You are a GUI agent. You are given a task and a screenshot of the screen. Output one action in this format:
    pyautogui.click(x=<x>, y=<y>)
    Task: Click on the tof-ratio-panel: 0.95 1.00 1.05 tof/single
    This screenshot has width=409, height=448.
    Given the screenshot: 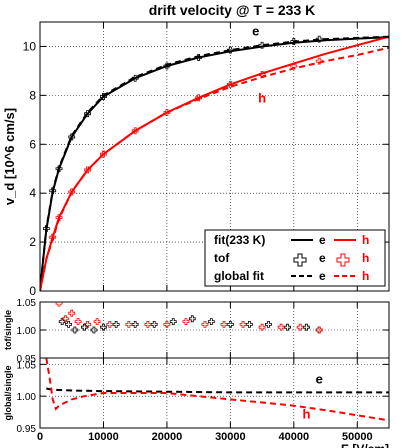 What is the action you would take?
    pyautogui.click(x=196, y=331)
    